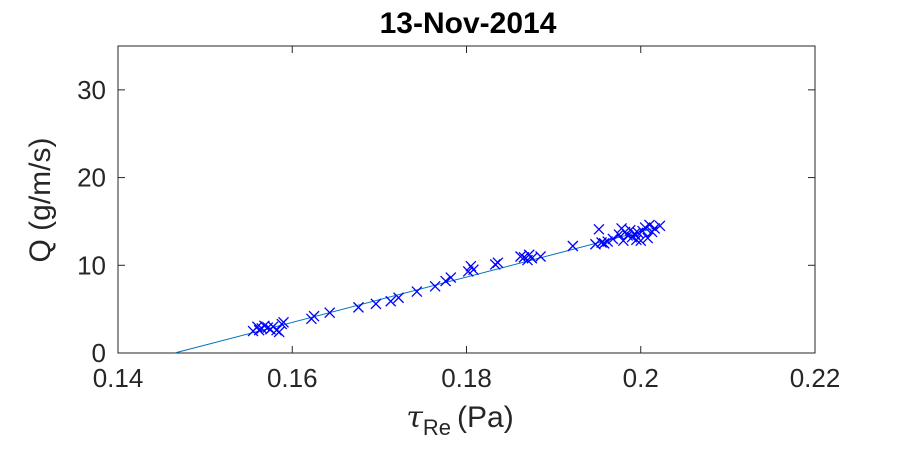  What do you see at coordinates (437, 427) in the screenshot?
I see `x-axis-subscript: Re` at bounding box center [437, 427].